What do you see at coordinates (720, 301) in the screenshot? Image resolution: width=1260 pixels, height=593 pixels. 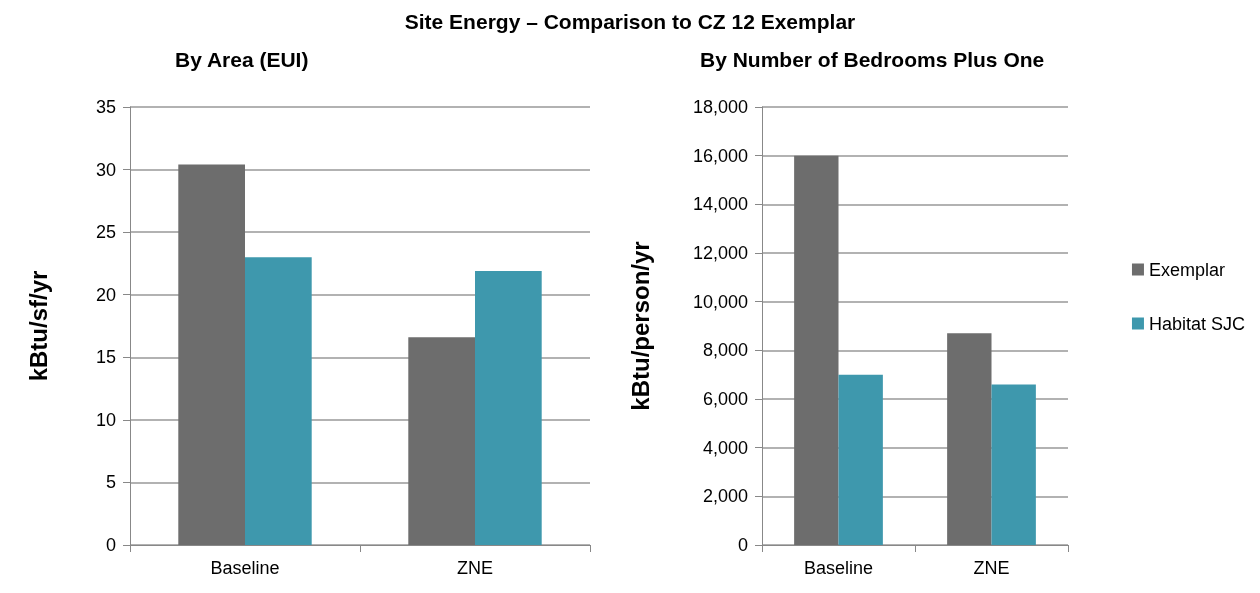 I see `y-tick-label: 10,000` at bounding box center [720, 301].